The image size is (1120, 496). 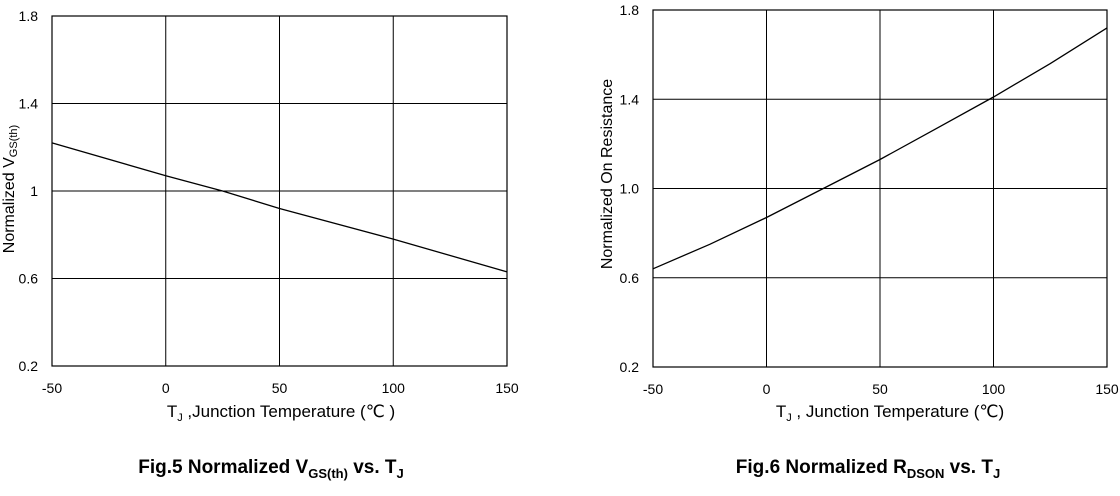 I want to click on x-axis-label: TJ , Junction Temperature (℃), so click(x=890, y=413).